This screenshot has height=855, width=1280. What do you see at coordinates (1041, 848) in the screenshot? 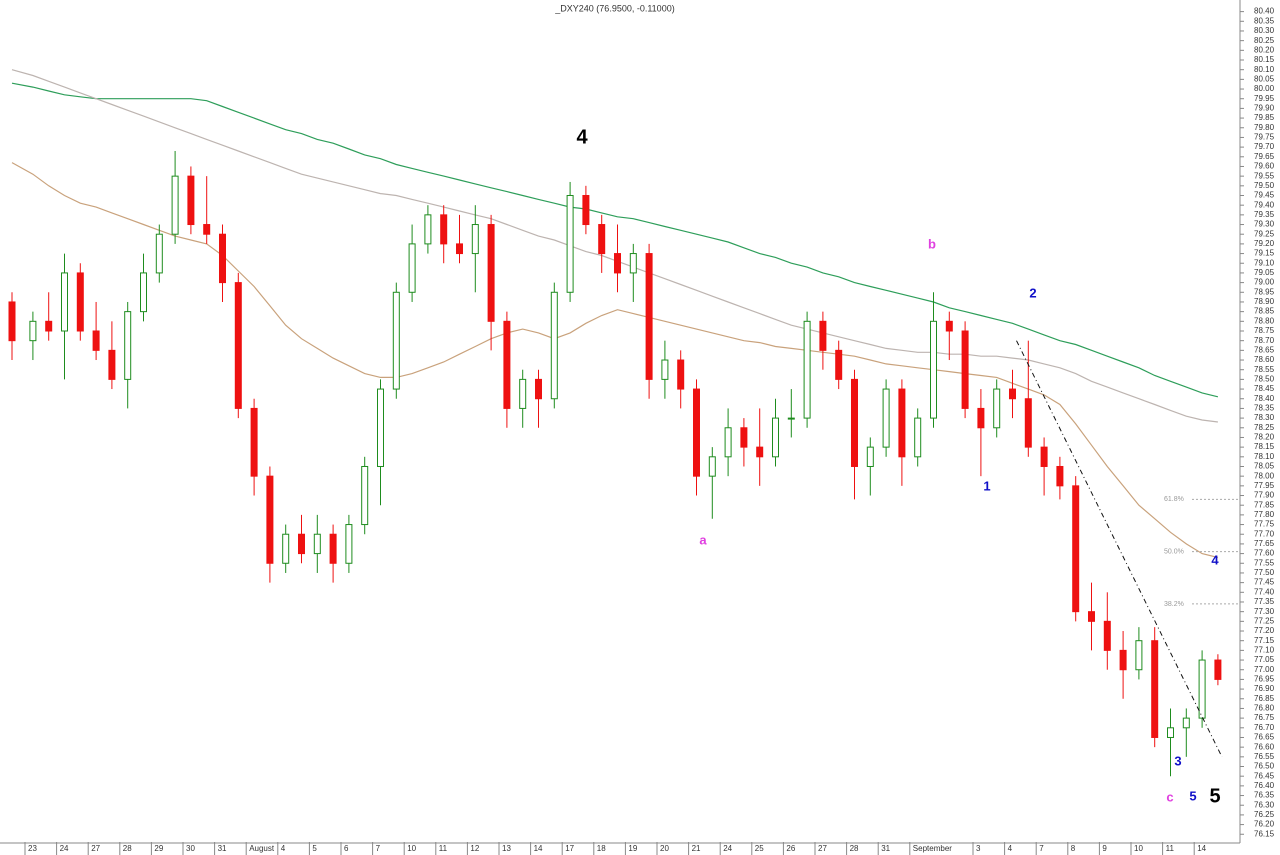
I see `x-tick-label: 7` at bounding box center [1041, 848].